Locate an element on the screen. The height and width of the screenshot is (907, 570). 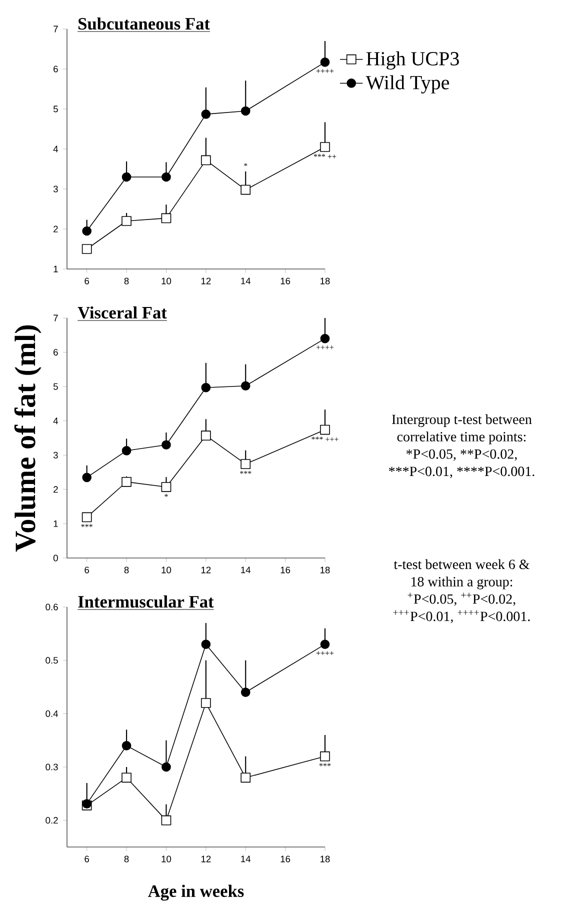
text: ***P<0.01, is located at coordinates (420, 472).